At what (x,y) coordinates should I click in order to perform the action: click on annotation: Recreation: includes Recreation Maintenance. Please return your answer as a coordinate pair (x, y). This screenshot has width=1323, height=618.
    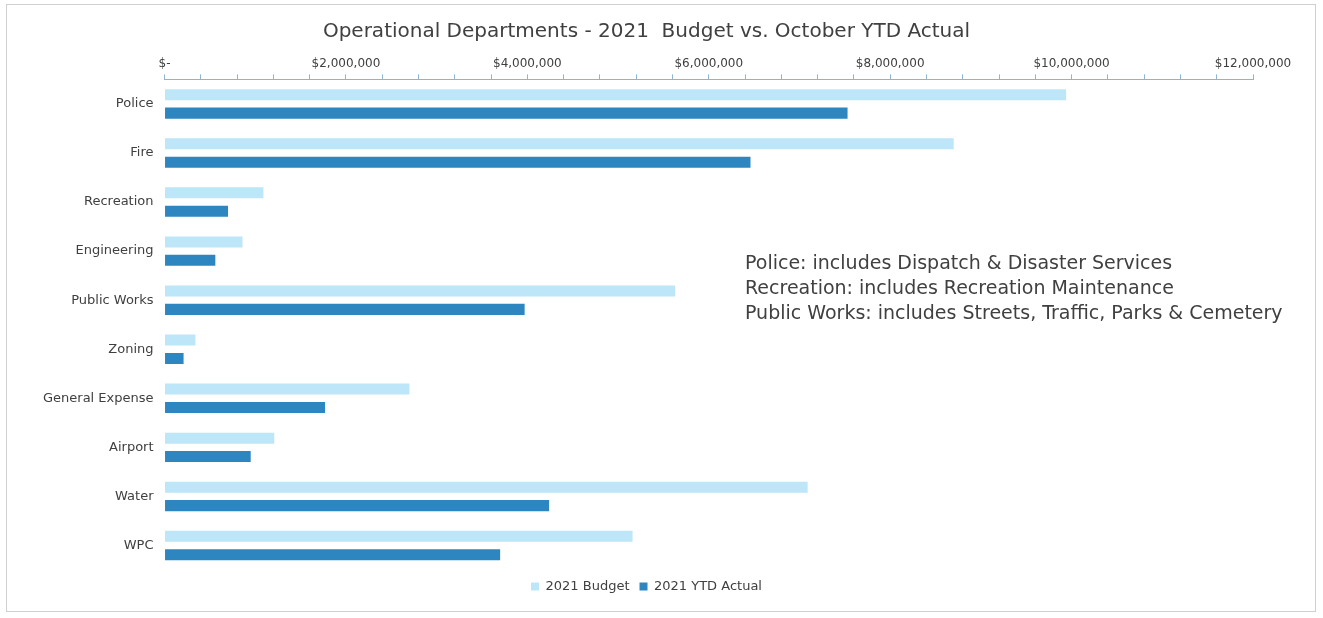
    Looking at the image, I should click on (960, 287).